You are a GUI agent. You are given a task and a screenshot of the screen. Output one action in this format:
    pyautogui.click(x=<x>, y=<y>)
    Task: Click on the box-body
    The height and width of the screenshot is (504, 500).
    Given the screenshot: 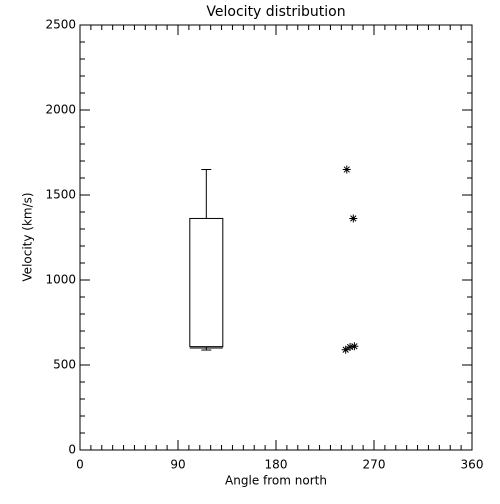 What is the action you would take?
    pyautogui.click(x=206, y=282)
    